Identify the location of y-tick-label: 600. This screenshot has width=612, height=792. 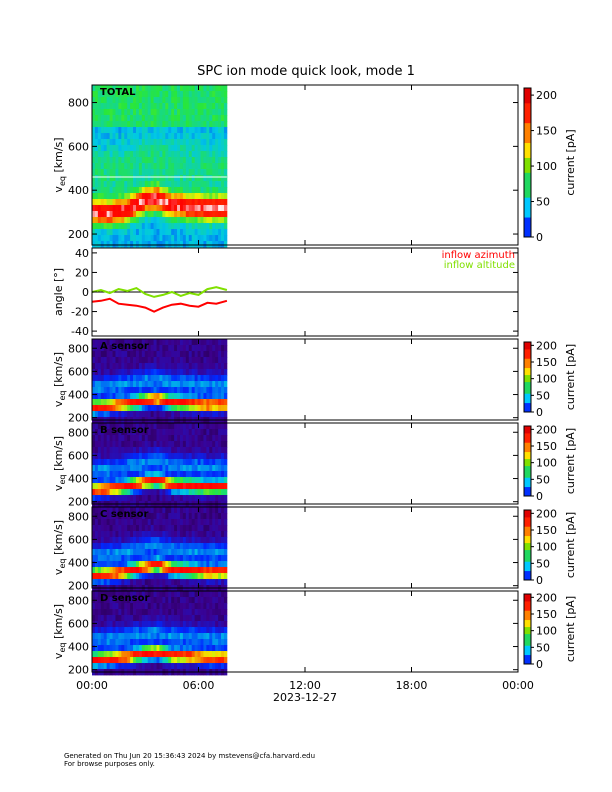
(78, 623).